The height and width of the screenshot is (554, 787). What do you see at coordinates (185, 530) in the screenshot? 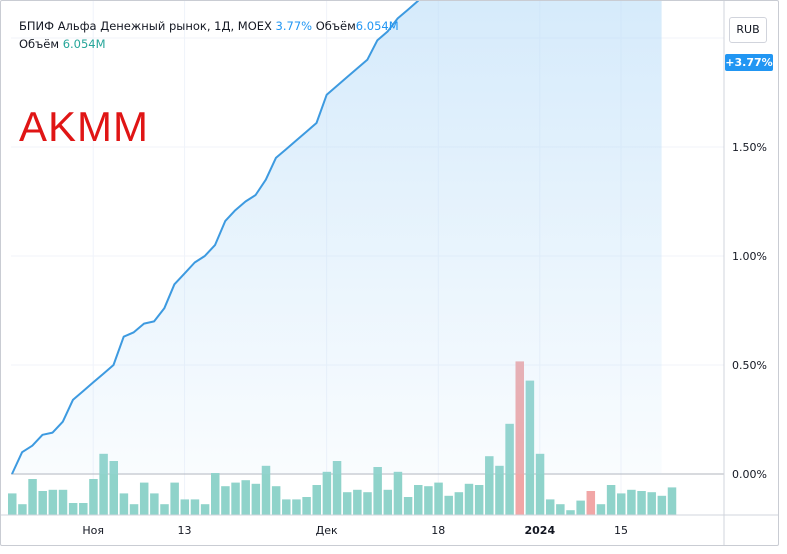
I see `x-tick-label: 13` at bounding box center [185, 530].